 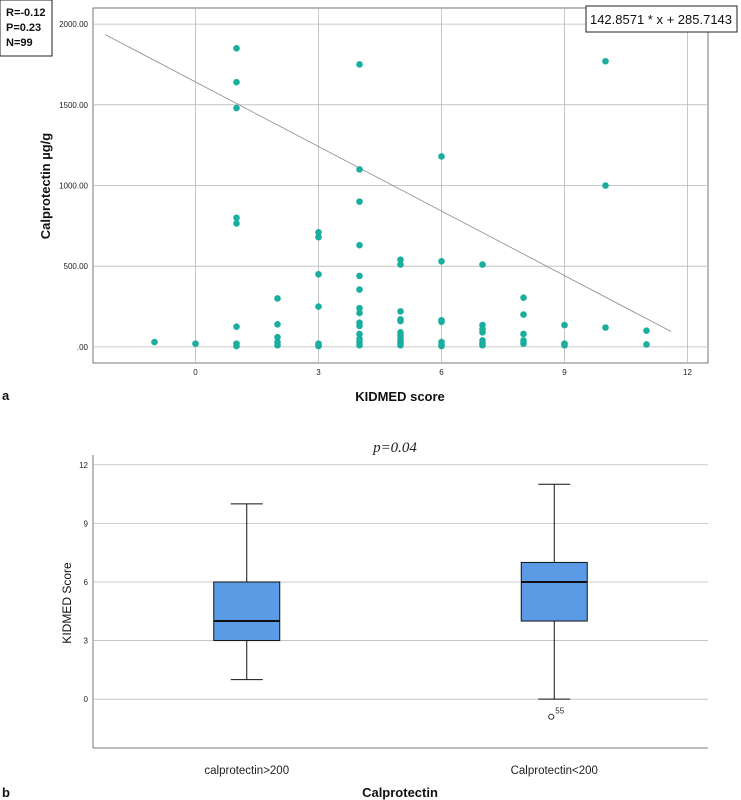 What do you see at coordinates (73, 186) in the screenshot?
I see `scatter-y-tick-label: 1000.00` at bounding box center [73, 186].